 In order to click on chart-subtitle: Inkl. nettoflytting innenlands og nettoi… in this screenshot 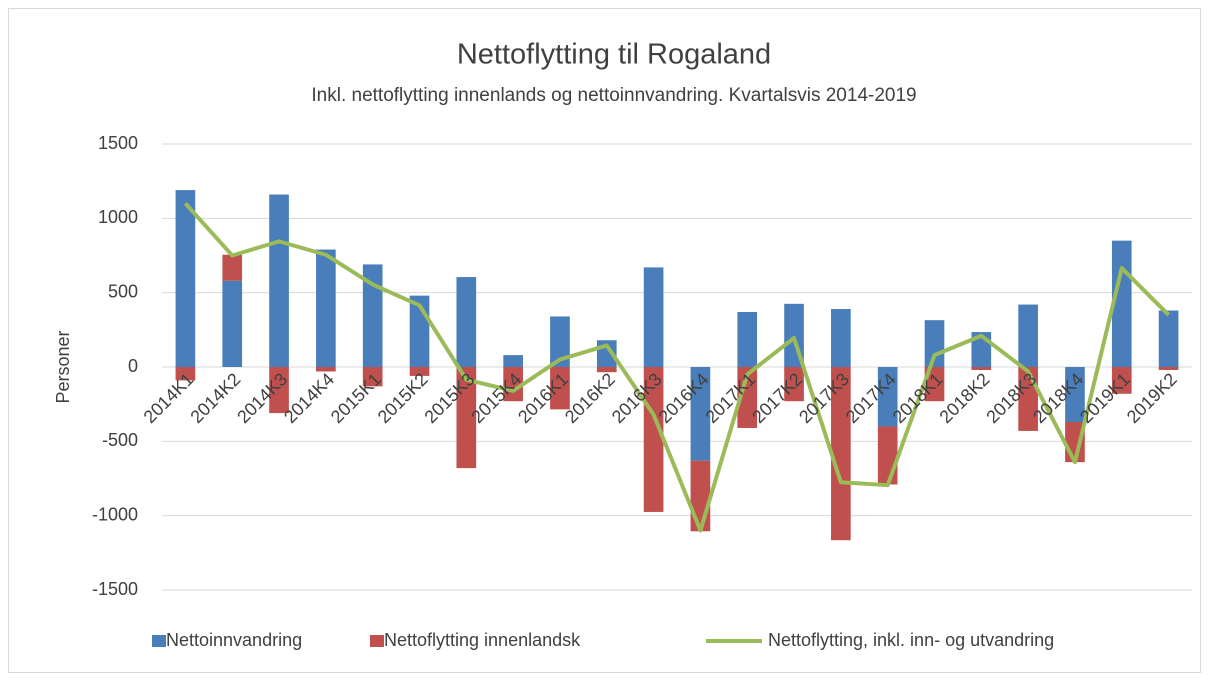, I will do `click(613, 95)`.